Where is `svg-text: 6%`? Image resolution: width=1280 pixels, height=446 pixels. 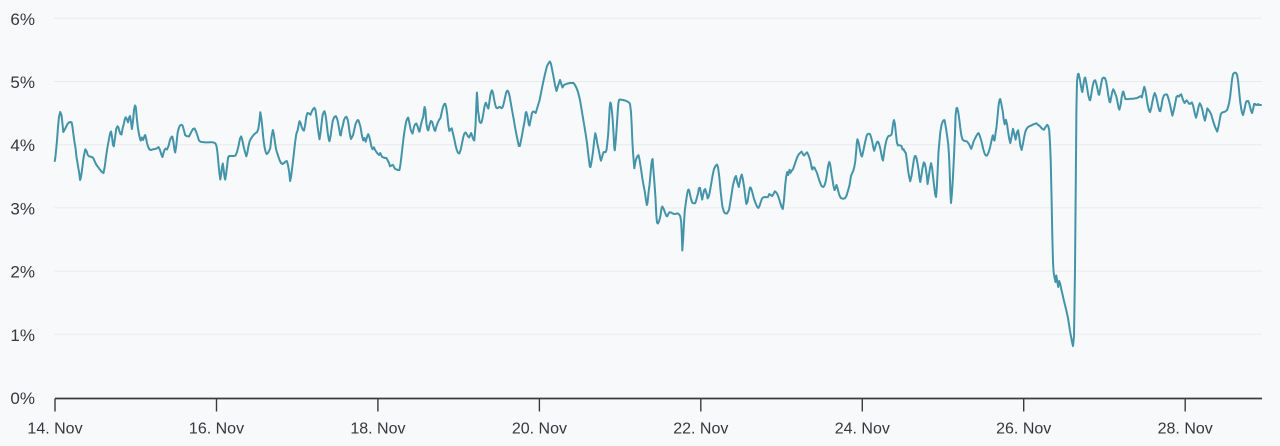 svg-text: 6% is located at coordinates (22, 19).